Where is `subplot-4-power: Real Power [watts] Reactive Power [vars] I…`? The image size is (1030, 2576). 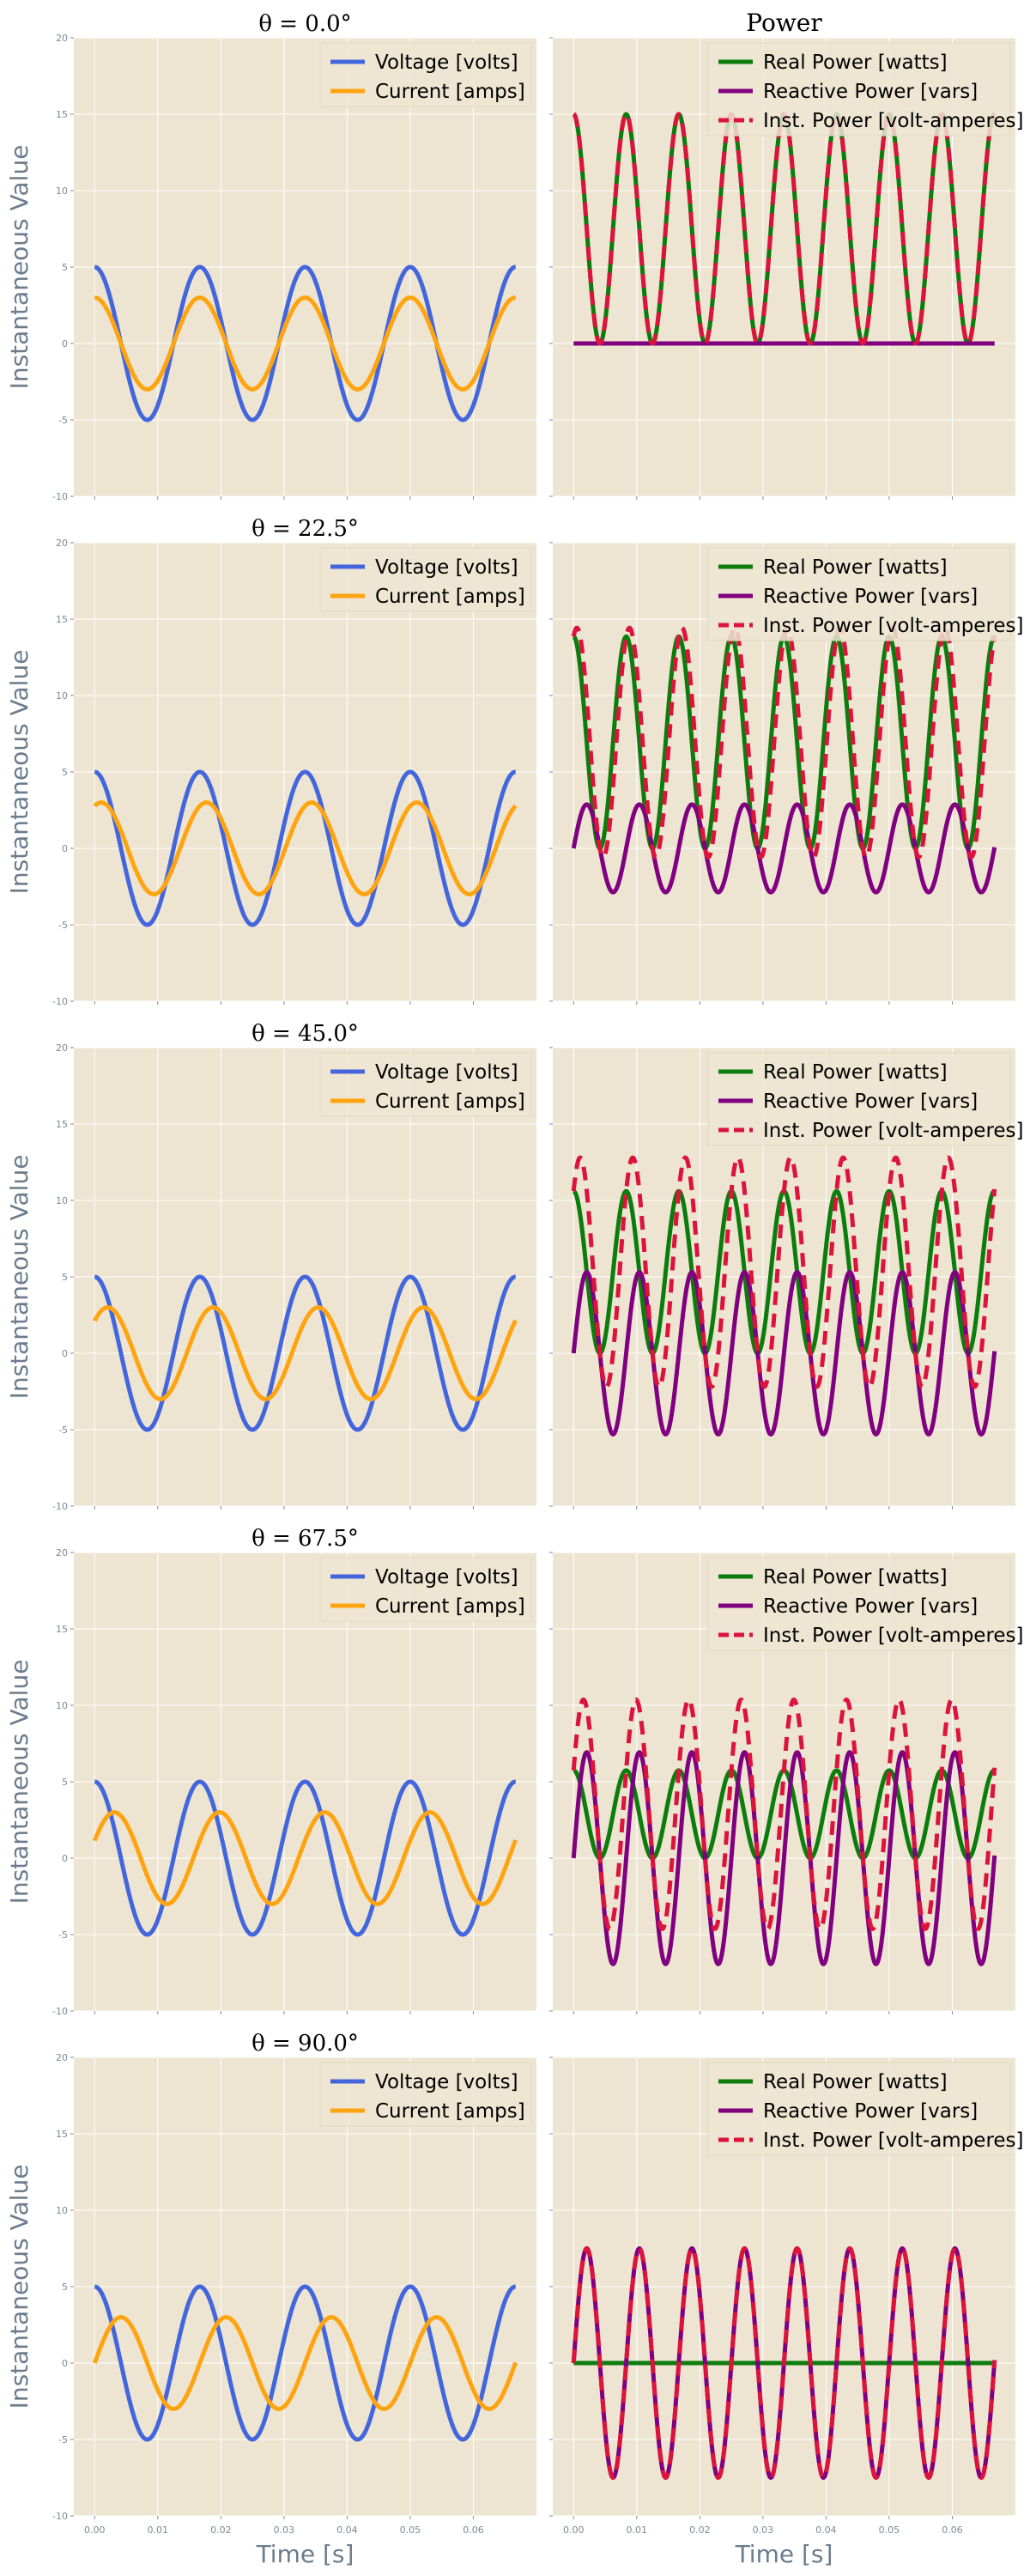
subplot-4-power: Real Power [watts] Reactive Power [vars] I… is located at coordinates (786, 1783).